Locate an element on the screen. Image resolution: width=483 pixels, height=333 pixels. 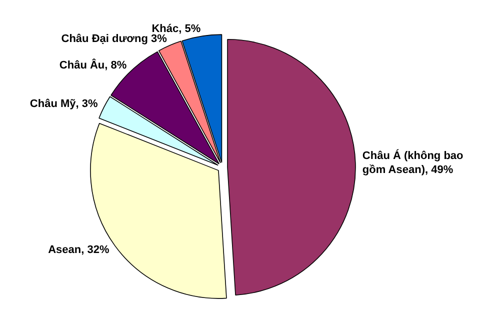
slice-label: Châu Á (không bao gồm Asean), 49% is located at coordinates (413, 162).